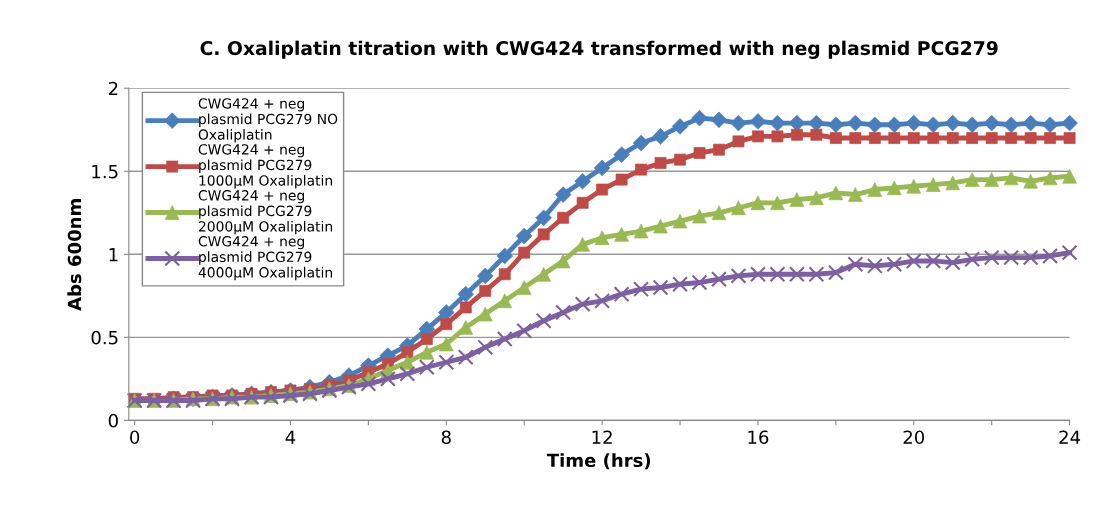 The image size is (1120, 519). Describe the element at coordinates (104, 337) in the screenshot. I see `y-tick-label: 0.5` at that location.